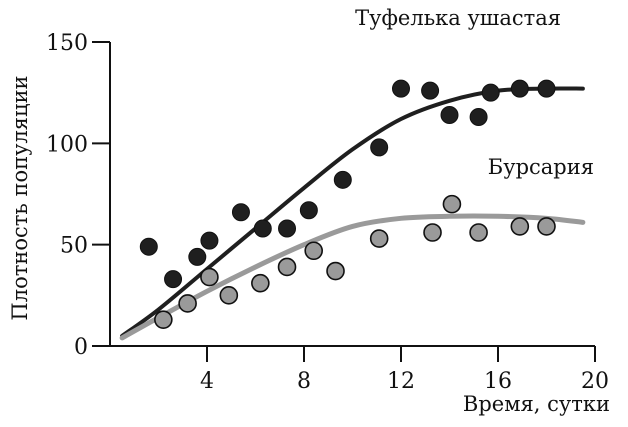 This screenshot has width=628, height=427. I want to click on series-label-paramecium: Туфелька ушастая, so click(458, 18).